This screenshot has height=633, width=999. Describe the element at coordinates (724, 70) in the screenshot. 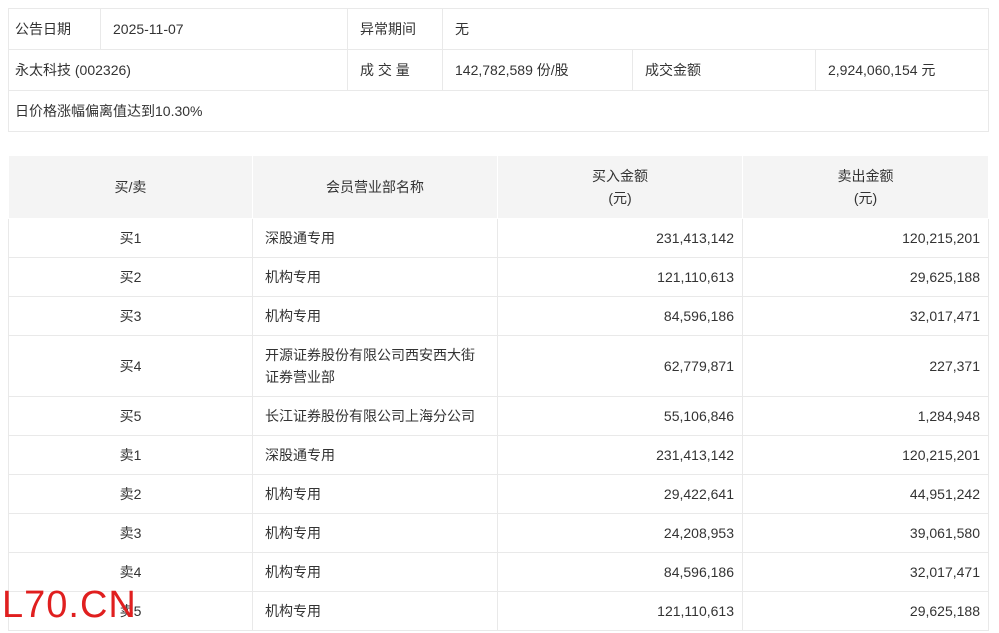

I see `turnover-label: 成交金额` at that location.